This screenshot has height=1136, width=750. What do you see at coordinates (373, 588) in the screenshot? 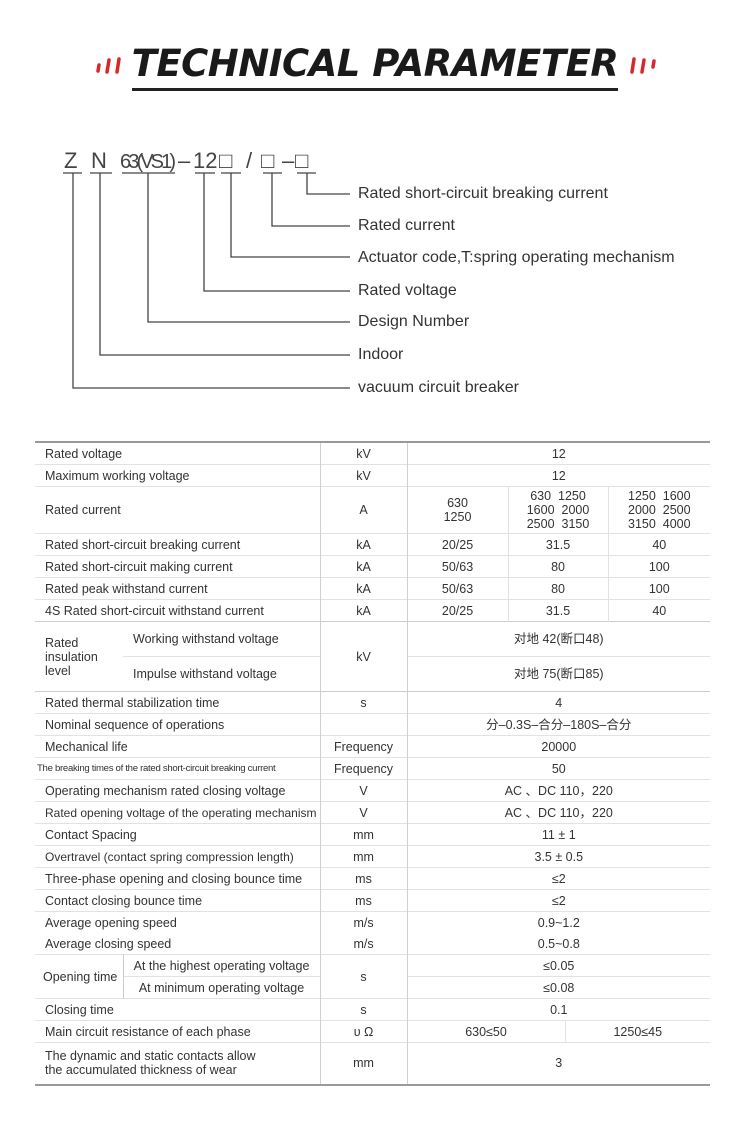
I see `table-row: Rated peak withstand current kA 50/63 80 100` at bounding box center [373, 588].